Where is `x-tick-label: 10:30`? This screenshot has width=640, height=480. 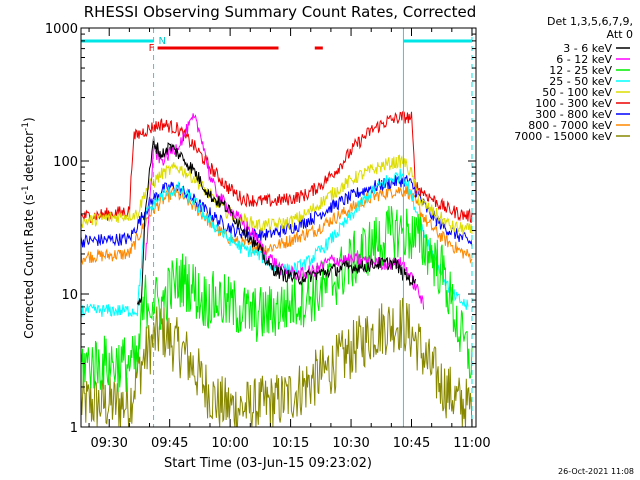 x-tick-label: 10:30 is located at coordinates (350, 443).